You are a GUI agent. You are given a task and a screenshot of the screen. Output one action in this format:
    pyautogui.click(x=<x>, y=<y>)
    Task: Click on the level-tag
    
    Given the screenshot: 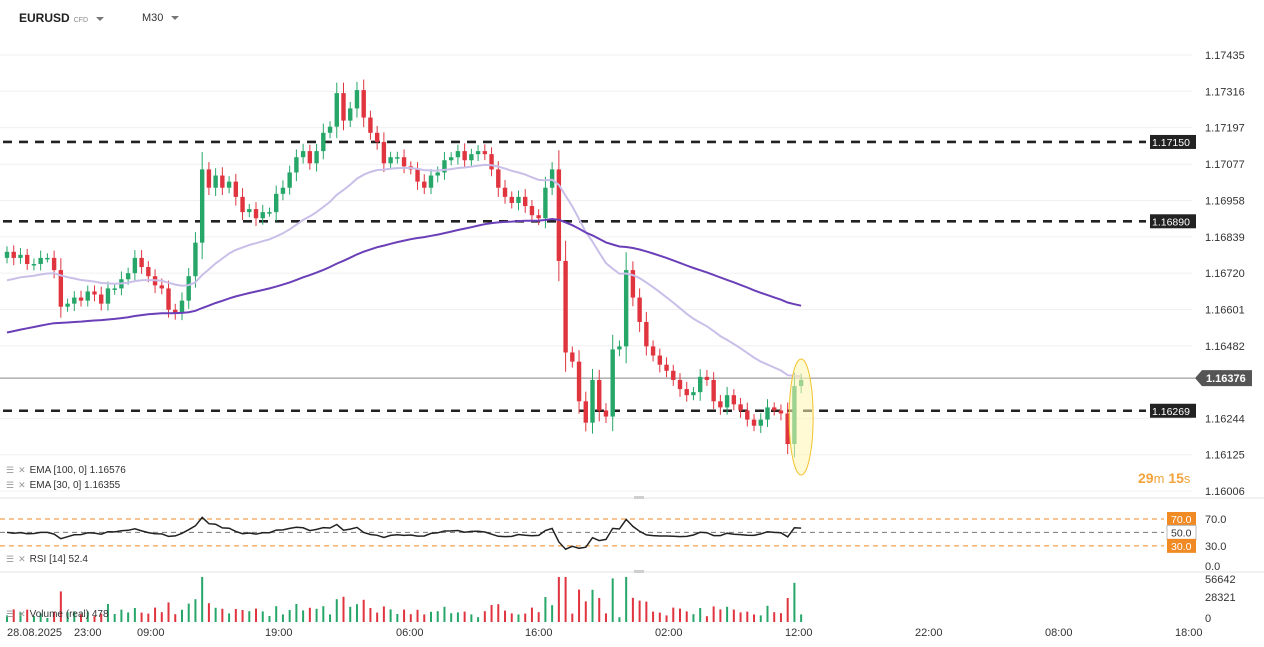 What is the action you would take?
    pyautogui.click(x=1173, y=221)
    